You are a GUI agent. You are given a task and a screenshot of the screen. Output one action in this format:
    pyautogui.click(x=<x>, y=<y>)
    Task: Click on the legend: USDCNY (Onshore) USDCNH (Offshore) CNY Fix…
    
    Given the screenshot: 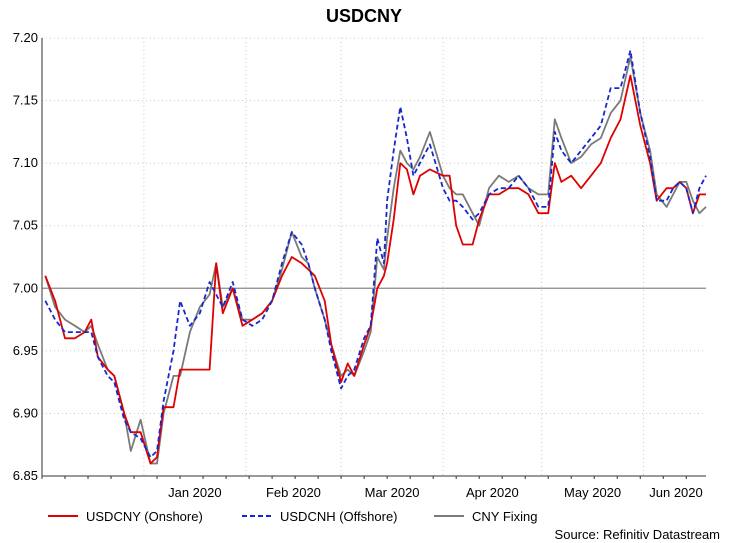 What is the action you would take?
    pyautogui.click(x=293, y=516)
    